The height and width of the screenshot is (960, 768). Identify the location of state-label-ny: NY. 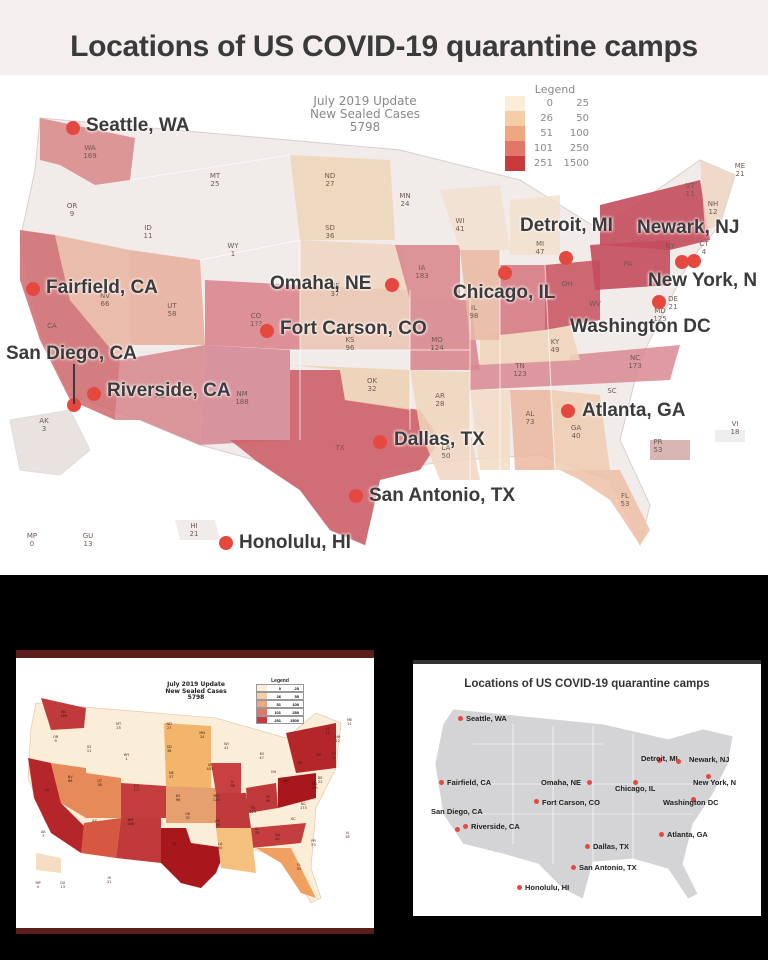
(670, 246).